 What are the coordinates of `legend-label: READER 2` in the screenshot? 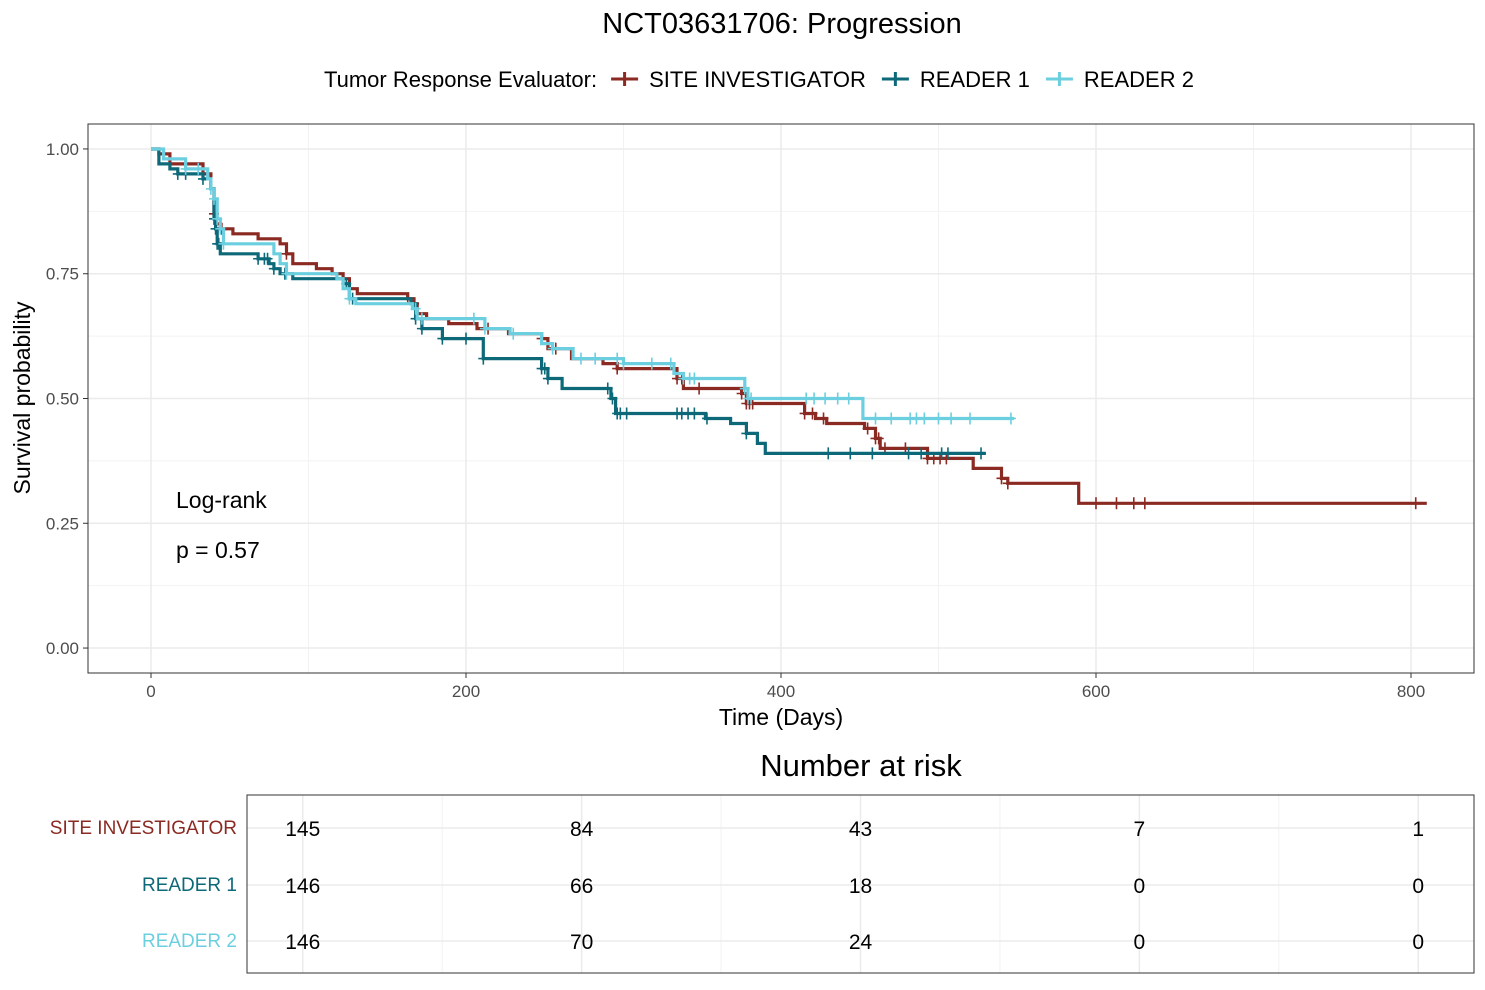 It's located at (1139, 79).